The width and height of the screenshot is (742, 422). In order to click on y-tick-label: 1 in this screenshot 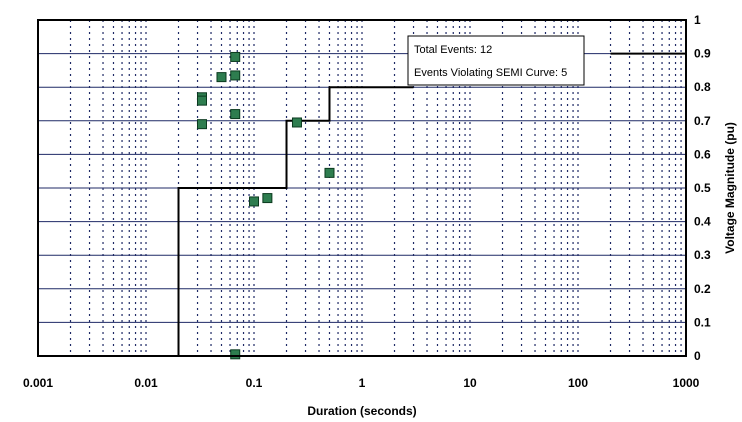, I will do `click(697, 20)`.